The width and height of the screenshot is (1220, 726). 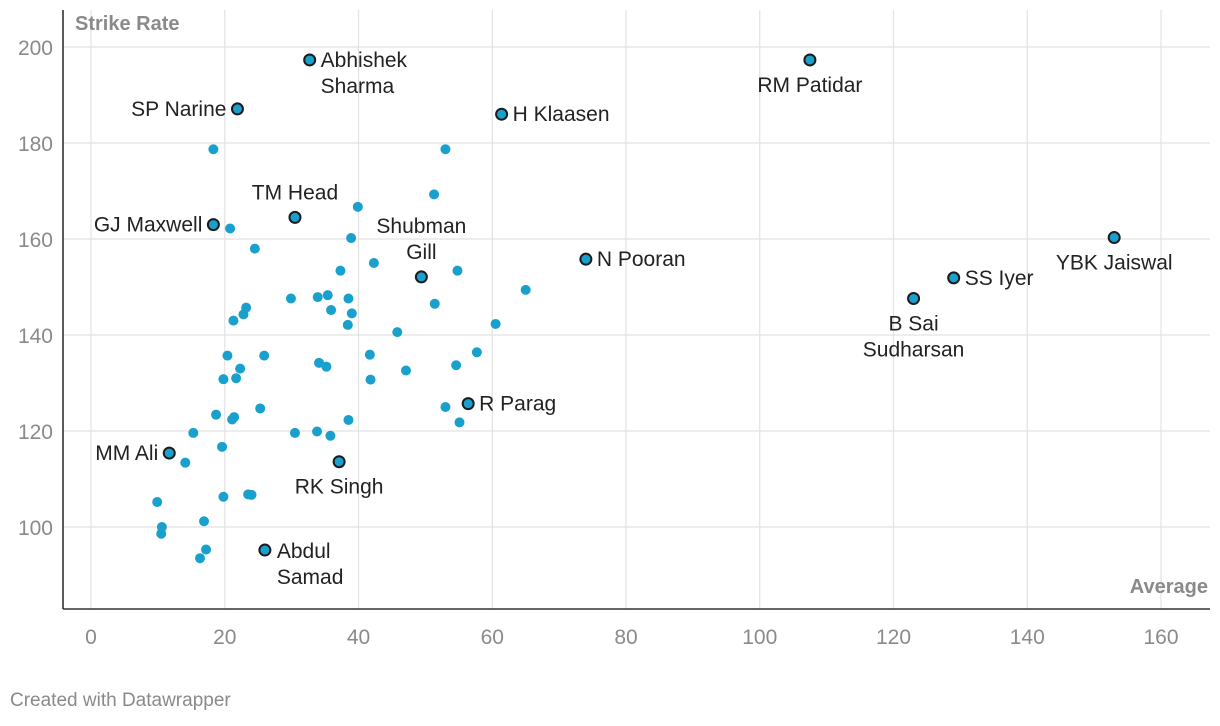 I want to click on x-axis-title: Average, so click(x=1169, y=587).